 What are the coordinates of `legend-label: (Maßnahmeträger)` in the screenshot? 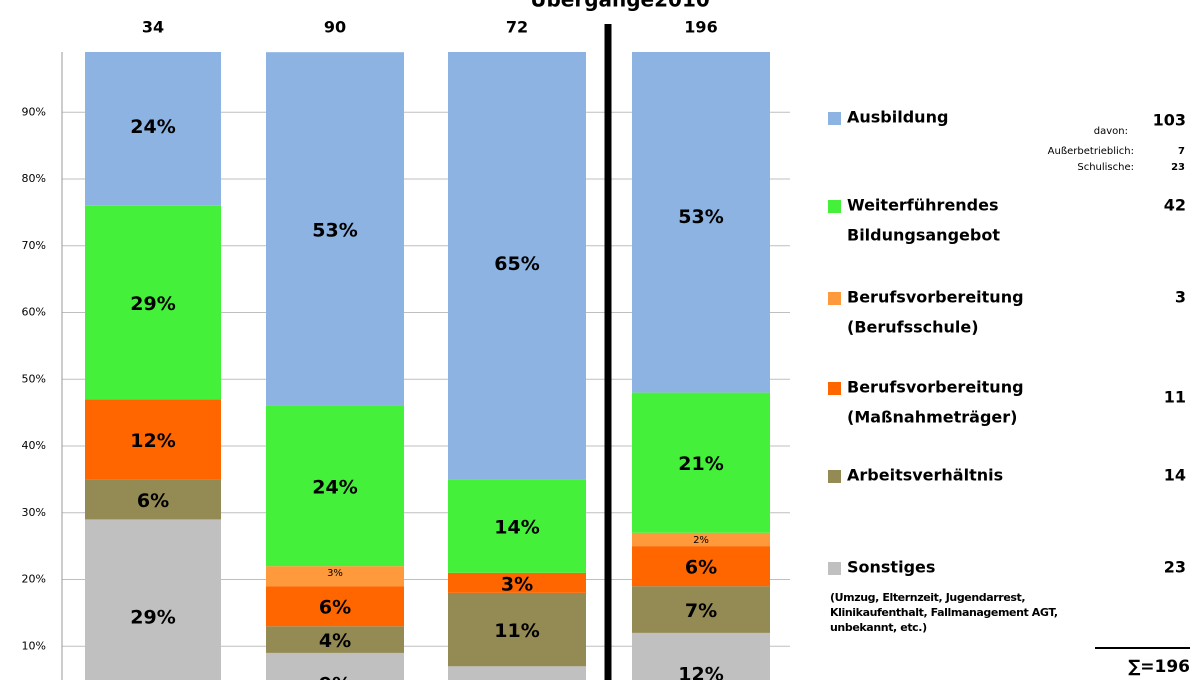 It's located at (932, 417).